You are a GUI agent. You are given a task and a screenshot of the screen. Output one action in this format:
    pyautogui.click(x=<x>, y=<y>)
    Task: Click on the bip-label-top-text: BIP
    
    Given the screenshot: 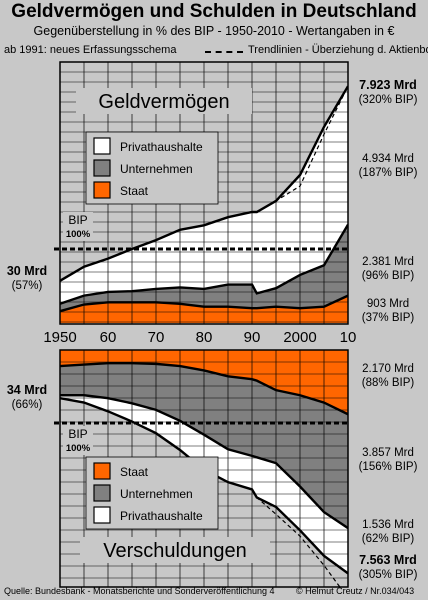 What is the action you would take?
    pyautogui.click(x=77, y=220)
    